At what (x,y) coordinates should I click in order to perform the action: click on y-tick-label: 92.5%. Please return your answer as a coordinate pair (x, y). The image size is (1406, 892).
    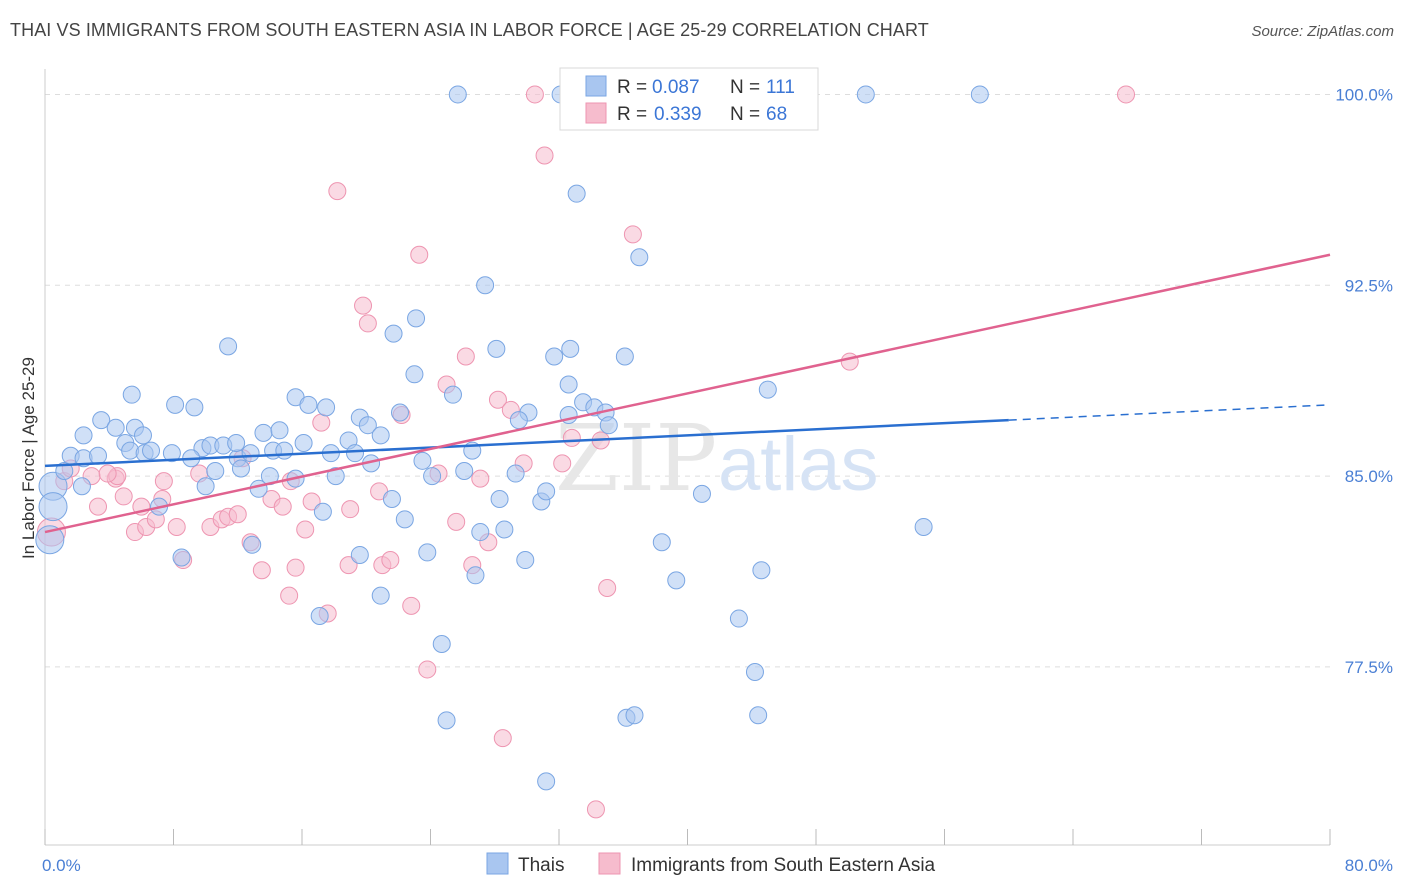
    Looking at the image, I should click on (1369, 285).